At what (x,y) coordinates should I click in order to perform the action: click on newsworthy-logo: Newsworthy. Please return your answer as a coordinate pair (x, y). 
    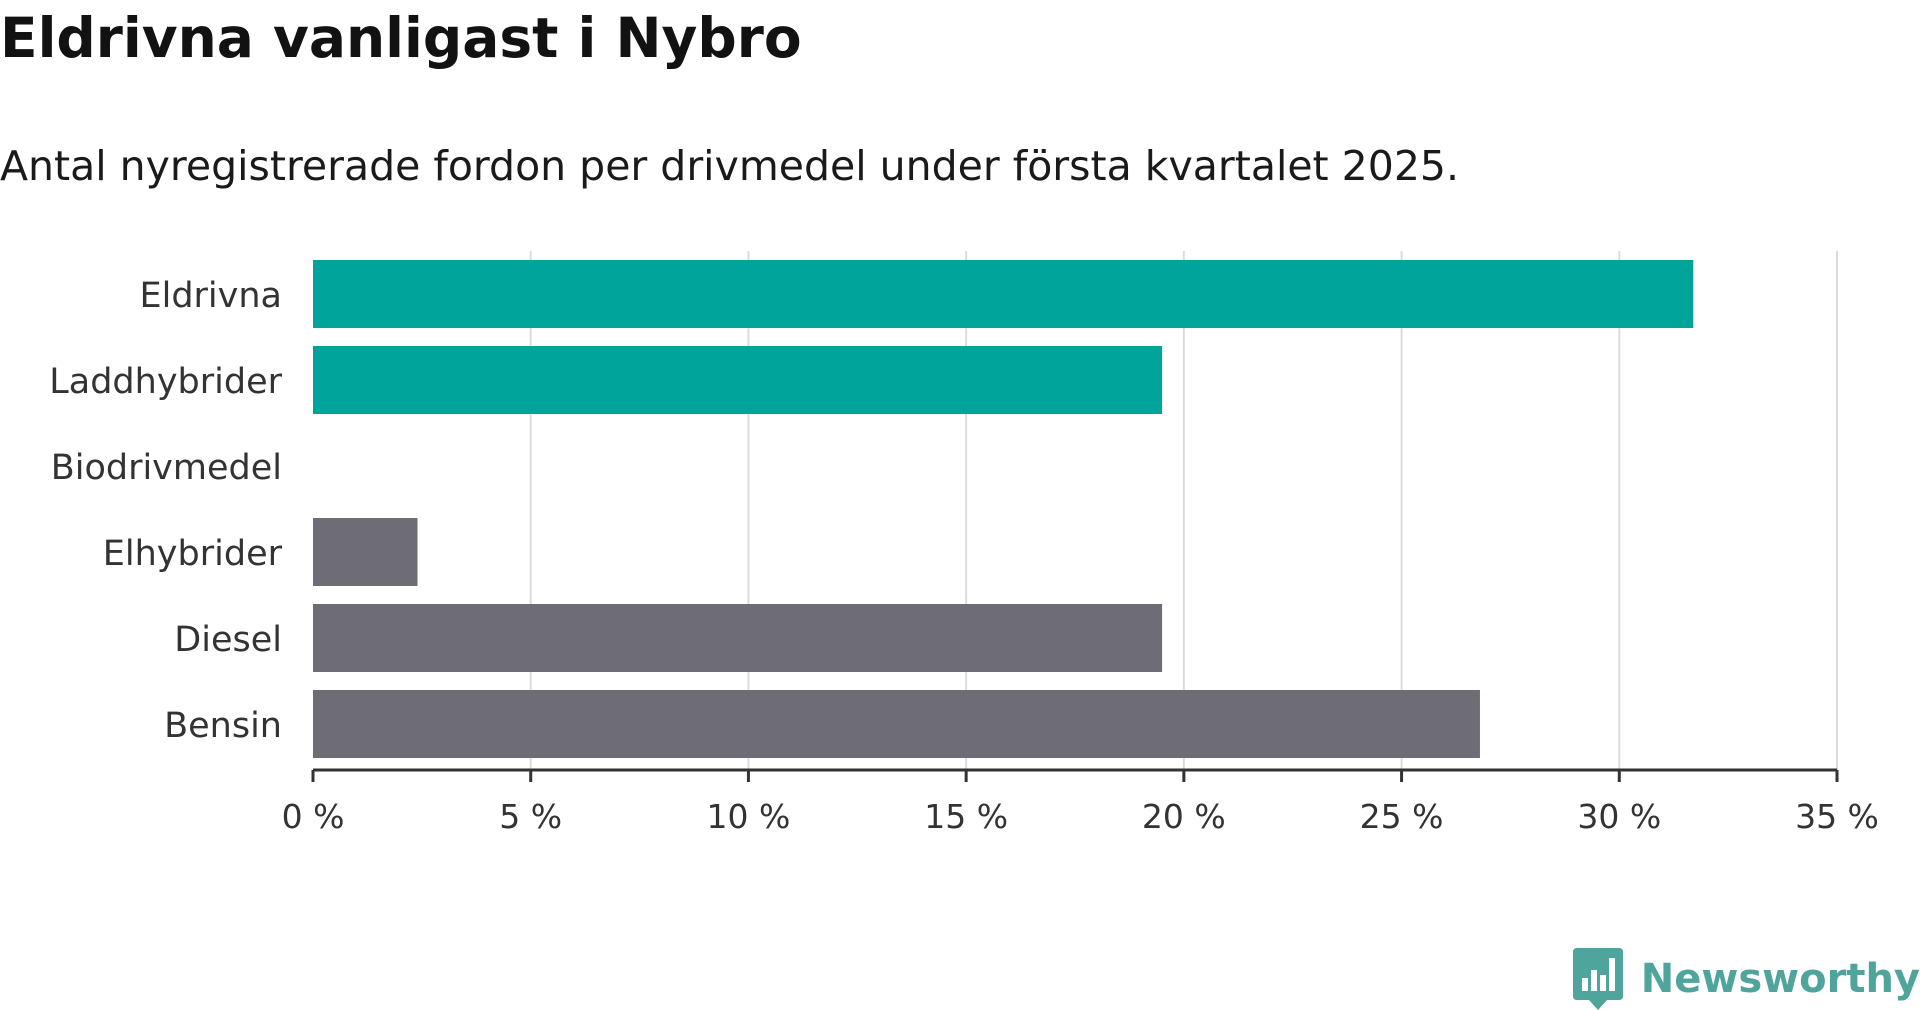
    Looking at the image, I should click on (1746, 979).